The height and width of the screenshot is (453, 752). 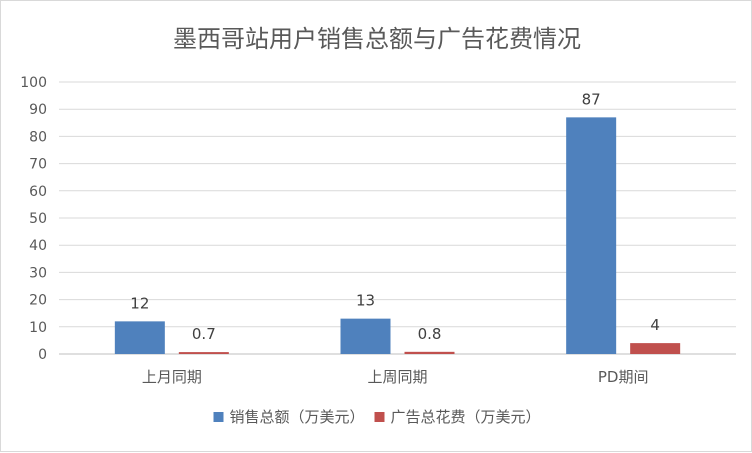 What do you see at coordinates (139, 303) in the screenshot?
I see `data-label: 12` at bounding box center [139, 303].